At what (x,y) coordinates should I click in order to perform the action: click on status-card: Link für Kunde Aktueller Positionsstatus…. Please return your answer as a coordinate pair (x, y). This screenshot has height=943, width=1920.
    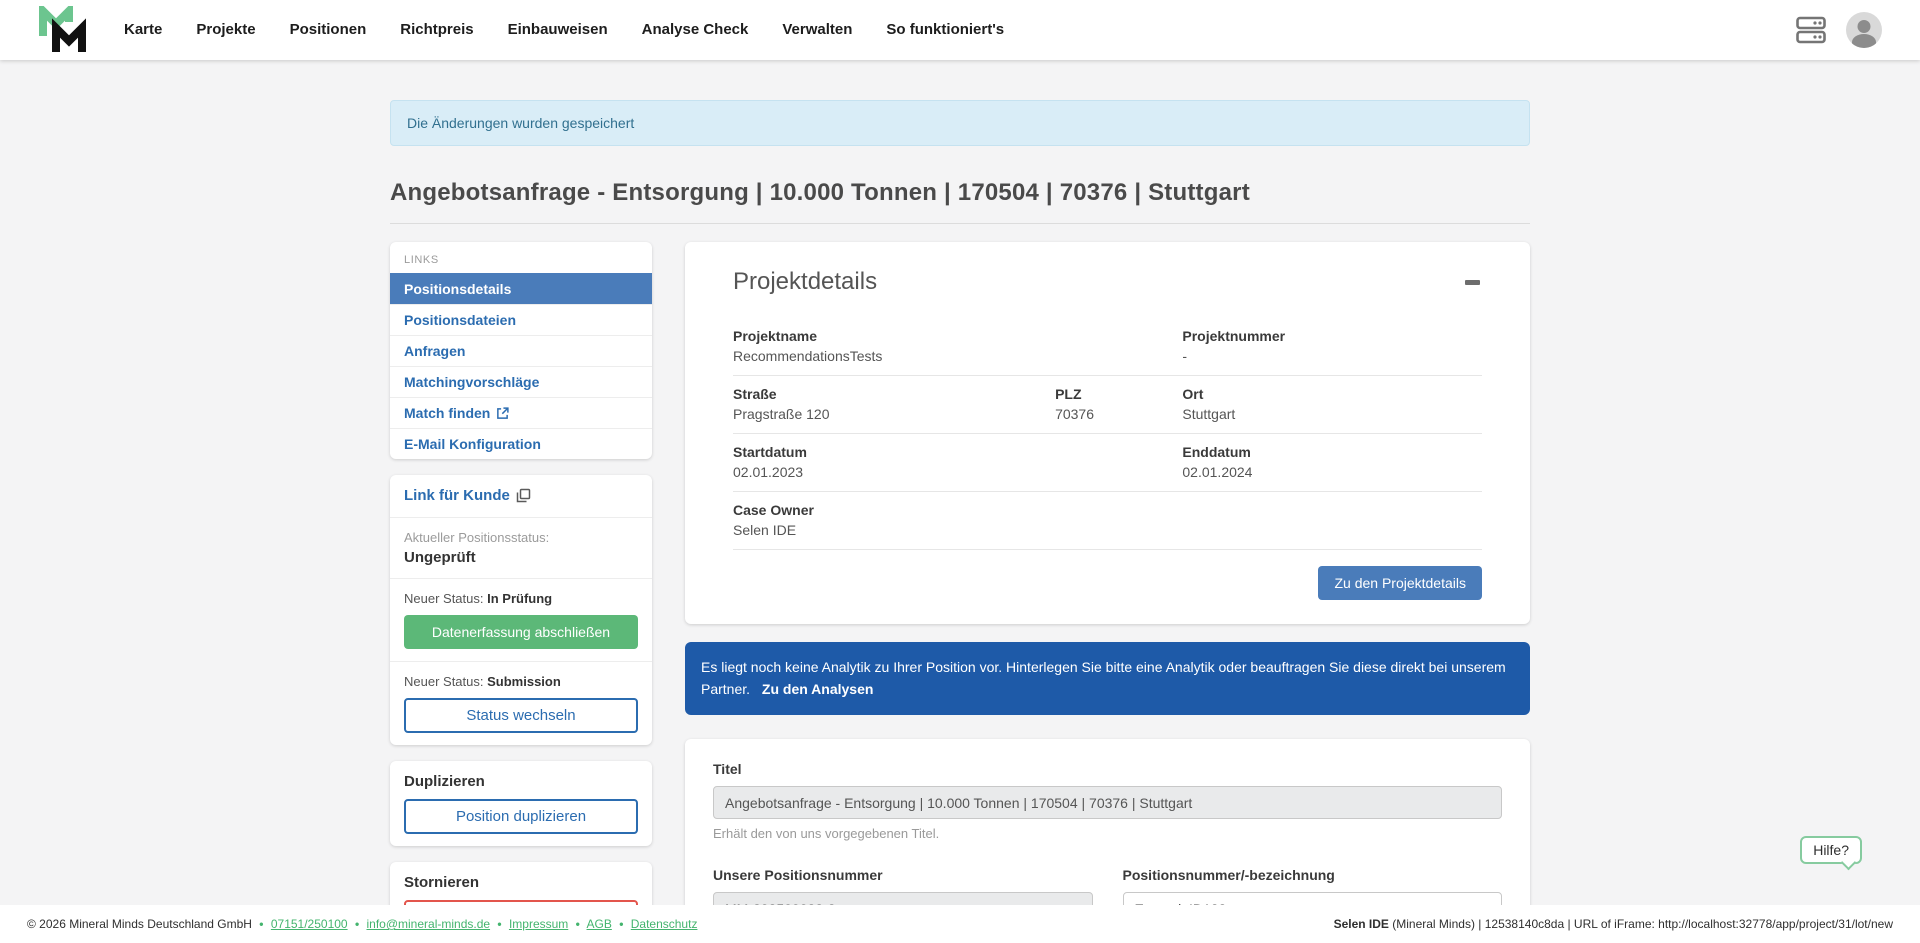
    Looking at the image, I should click on (521, 610).